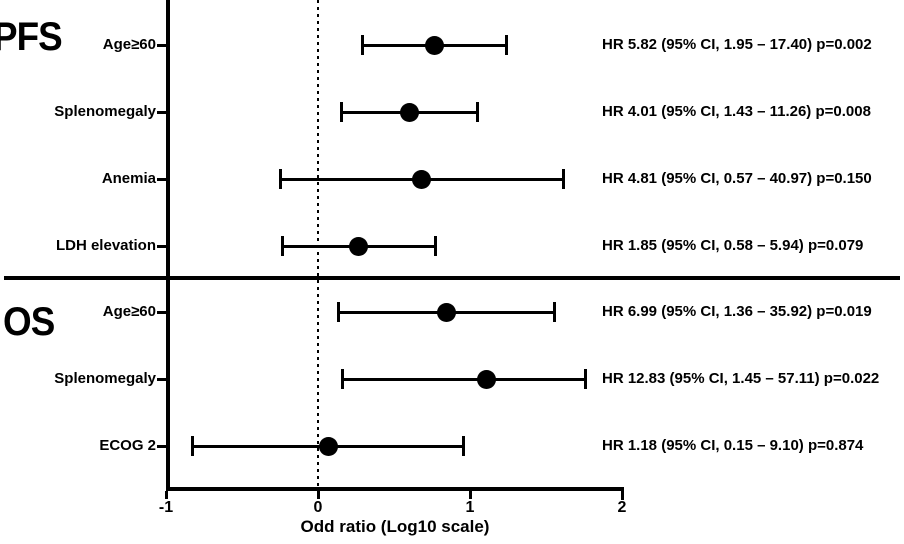 The image size is (904, 544). I want to click on reference-dotted-line, so click(318, 243).